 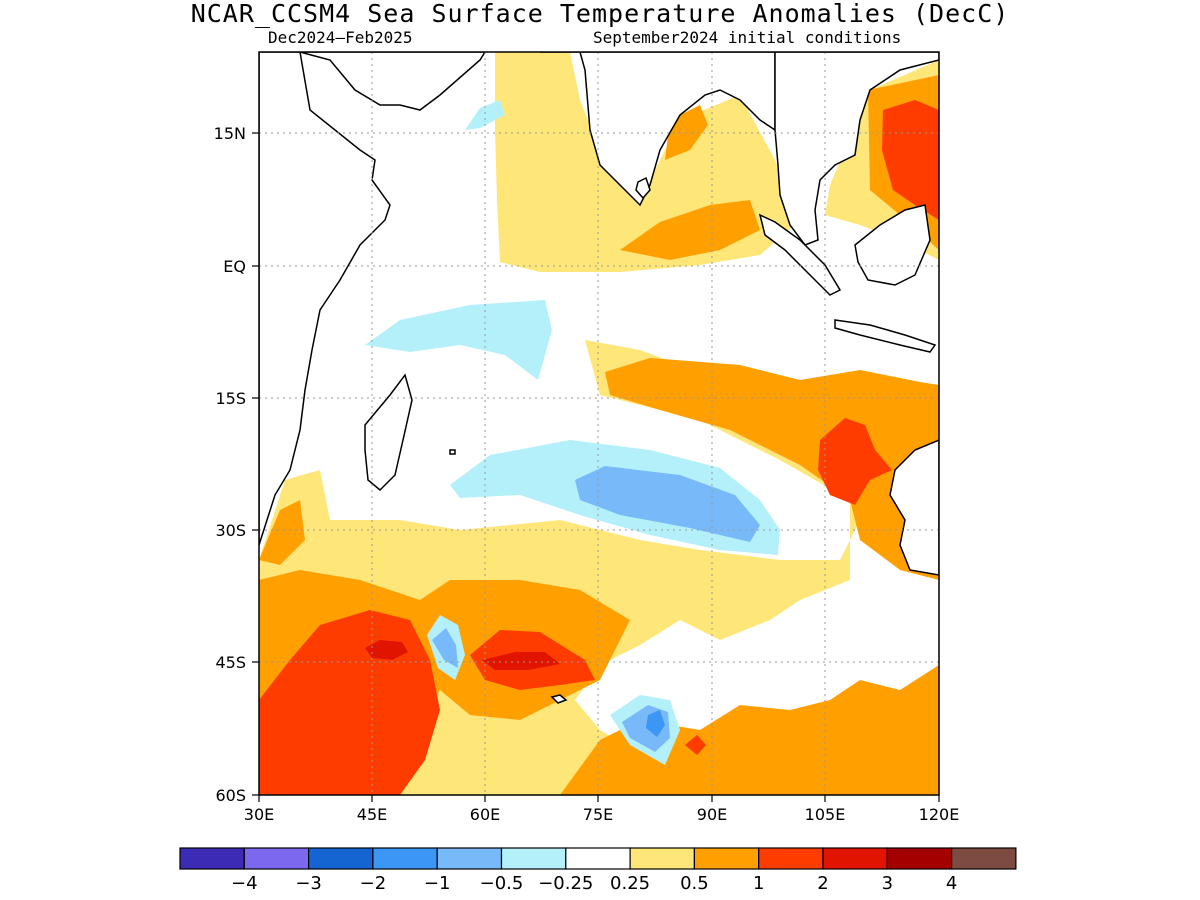 I want to click on lon-label-30e: 30E, so click(x=259, y=814).